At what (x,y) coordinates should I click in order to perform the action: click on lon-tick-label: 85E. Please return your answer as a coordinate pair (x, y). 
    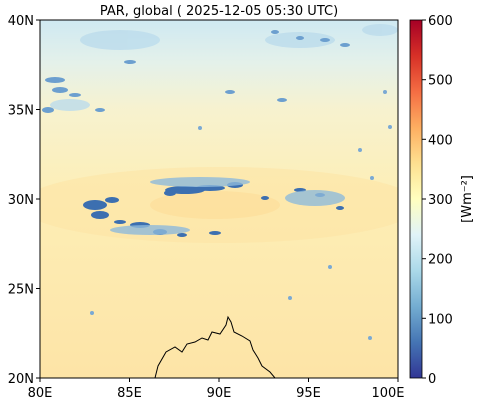
    Looking at the image, I should click on (129, 393).